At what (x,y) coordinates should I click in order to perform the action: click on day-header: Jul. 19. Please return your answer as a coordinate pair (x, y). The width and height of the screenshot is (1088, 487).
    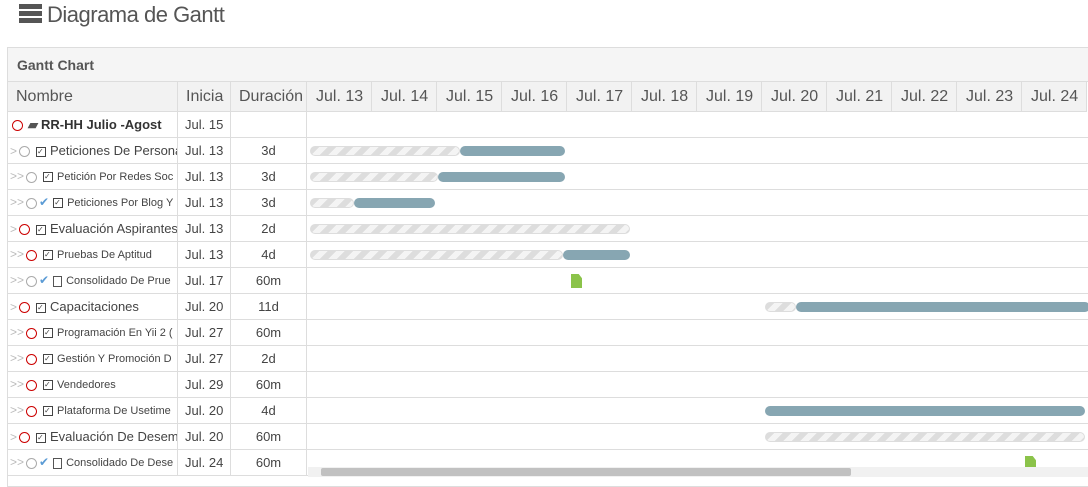
    Looking at the image, I should click on (729, 97).